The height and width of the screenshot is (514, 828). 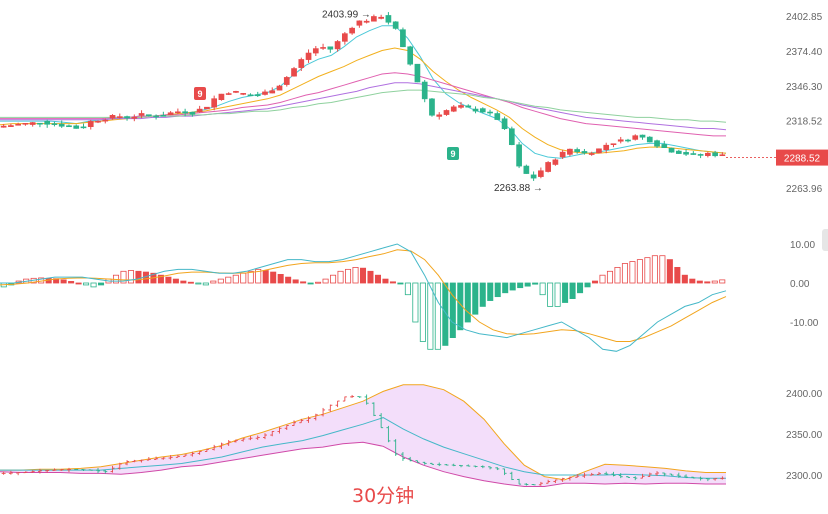 What do you see at coordinates (804, 323) in the screenshot?
I see `macd-y-tick-label: -10.00` at bounding box center [804, 323].